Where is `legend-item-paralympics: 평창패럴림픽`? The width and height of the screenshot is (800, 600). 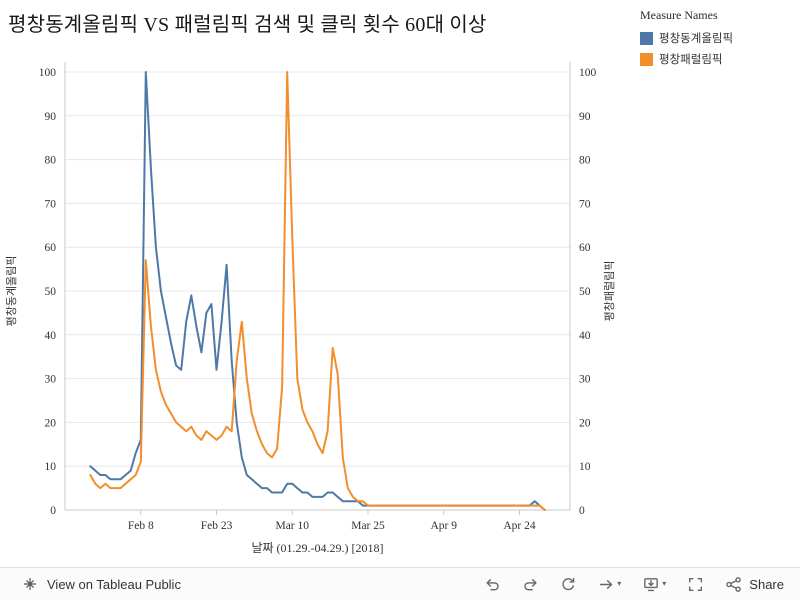 legend-item-paralympics: 평창패럴림픽 is located at coordinates (686, 59).